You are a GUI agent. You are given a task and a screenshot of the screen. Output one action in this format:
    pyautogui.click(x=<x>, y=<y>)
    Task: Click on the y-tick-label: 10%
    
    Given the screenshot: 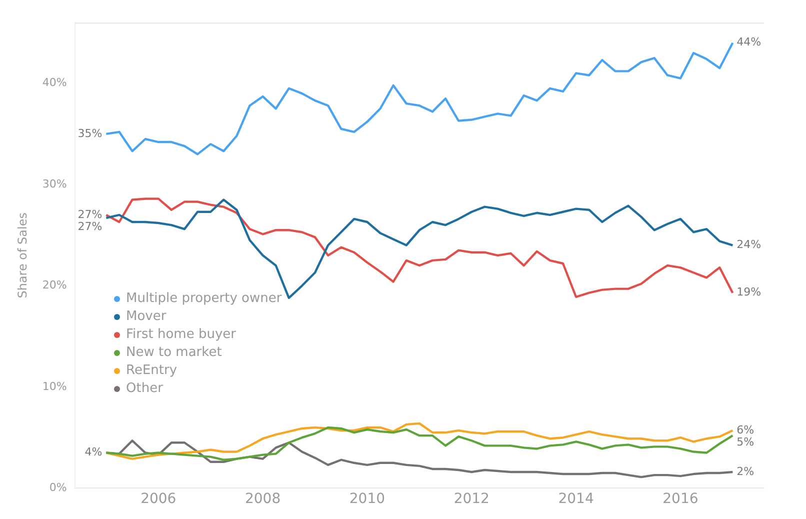 What is the action you would take?
    pyautogui.click(x=54, y=386)
    